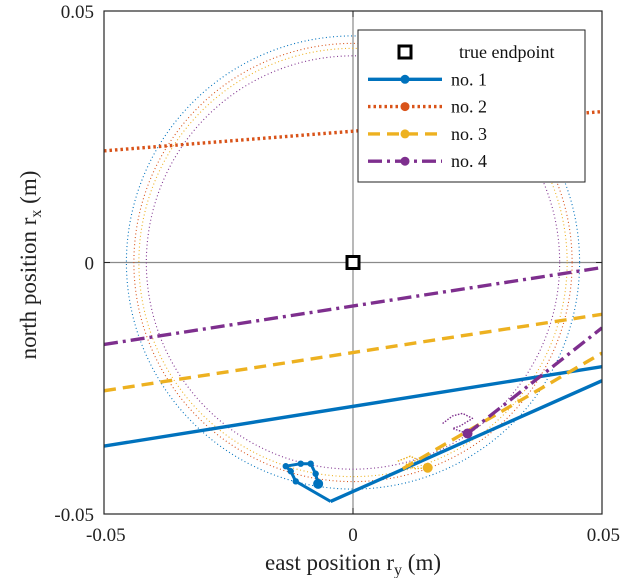 This screenshot has width=622, height=578. Describe the element at coordinates (28, 288) in the screenshot. I see `y-axis-title-main: north position r` at that location.